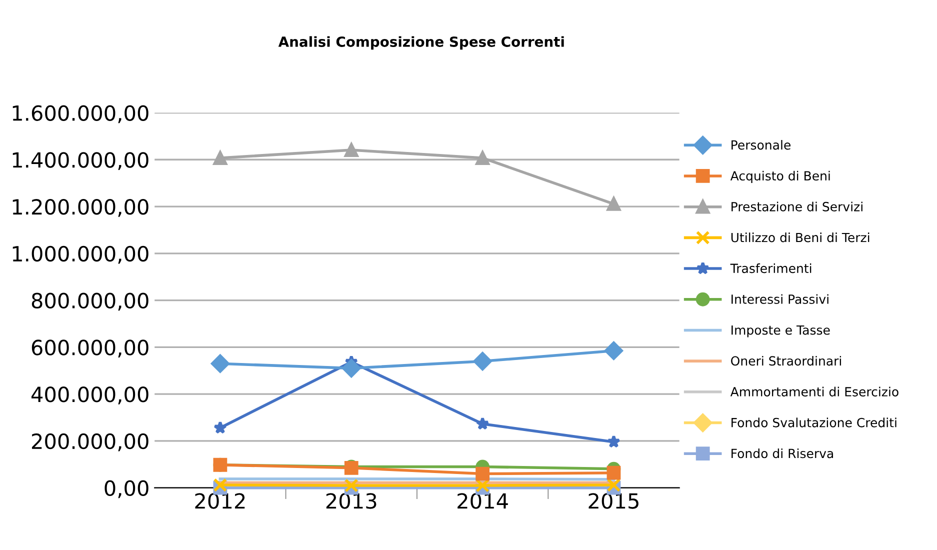 The image size is (937, 550). I want to click on y-tick-label: 600.000,00, so click(90, 349).